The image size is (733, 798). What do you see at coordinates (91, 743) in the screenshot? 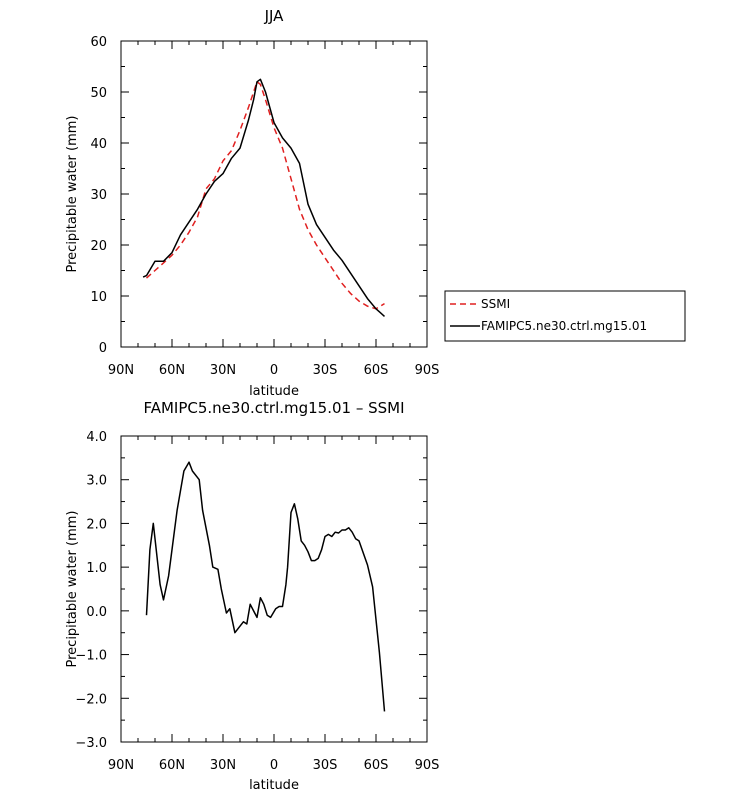
I see `y-tick-label: −3.0` at bounding box center [91, 743].